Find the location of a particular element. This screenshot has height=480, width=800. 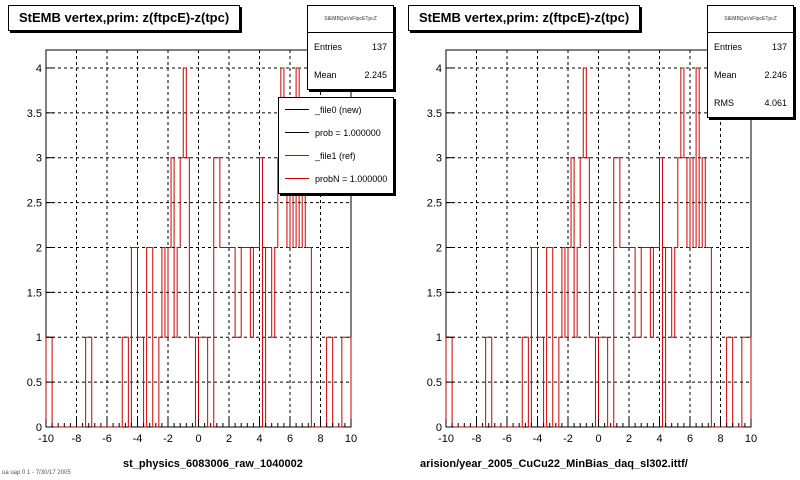

legend-label: _file1 (ref) is located at coordinates (335, 155).